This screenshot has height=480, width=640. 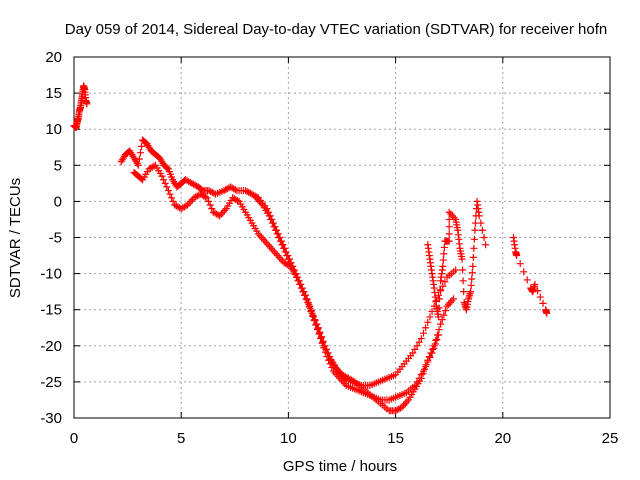 I want to click on y-tick-label: 20, so click(x=53, y=57).